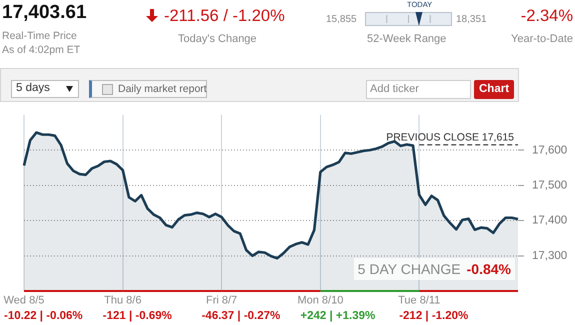  I want to click on x-tick-label: Wed 8/5, so click(24, 300).